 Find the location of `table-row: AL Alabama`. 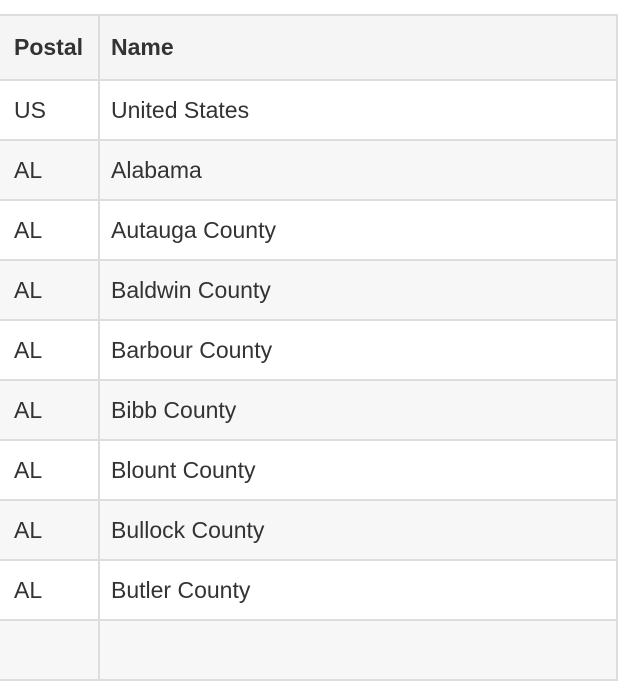

table-row: AL Alabama is located at coordinates (308, 170).